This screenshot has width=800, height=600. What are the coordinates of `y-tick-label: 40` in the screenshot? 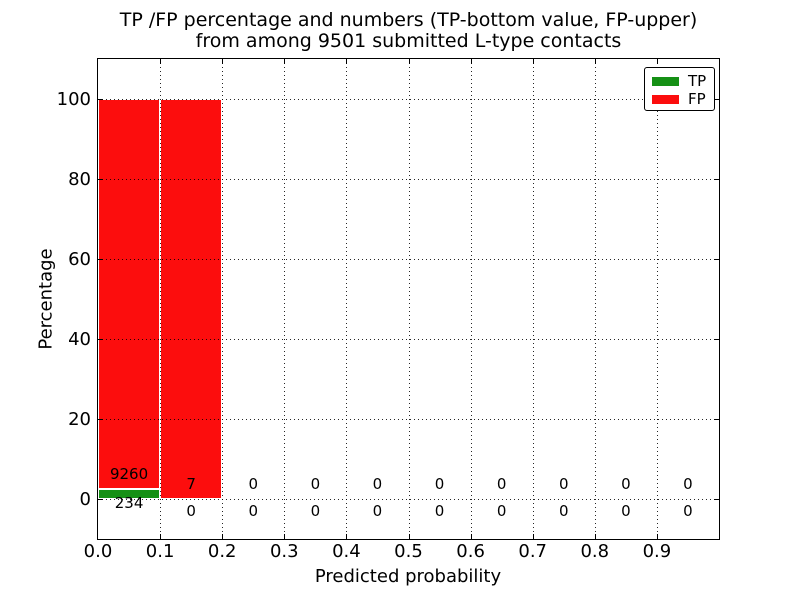 It's located at (79, 339).